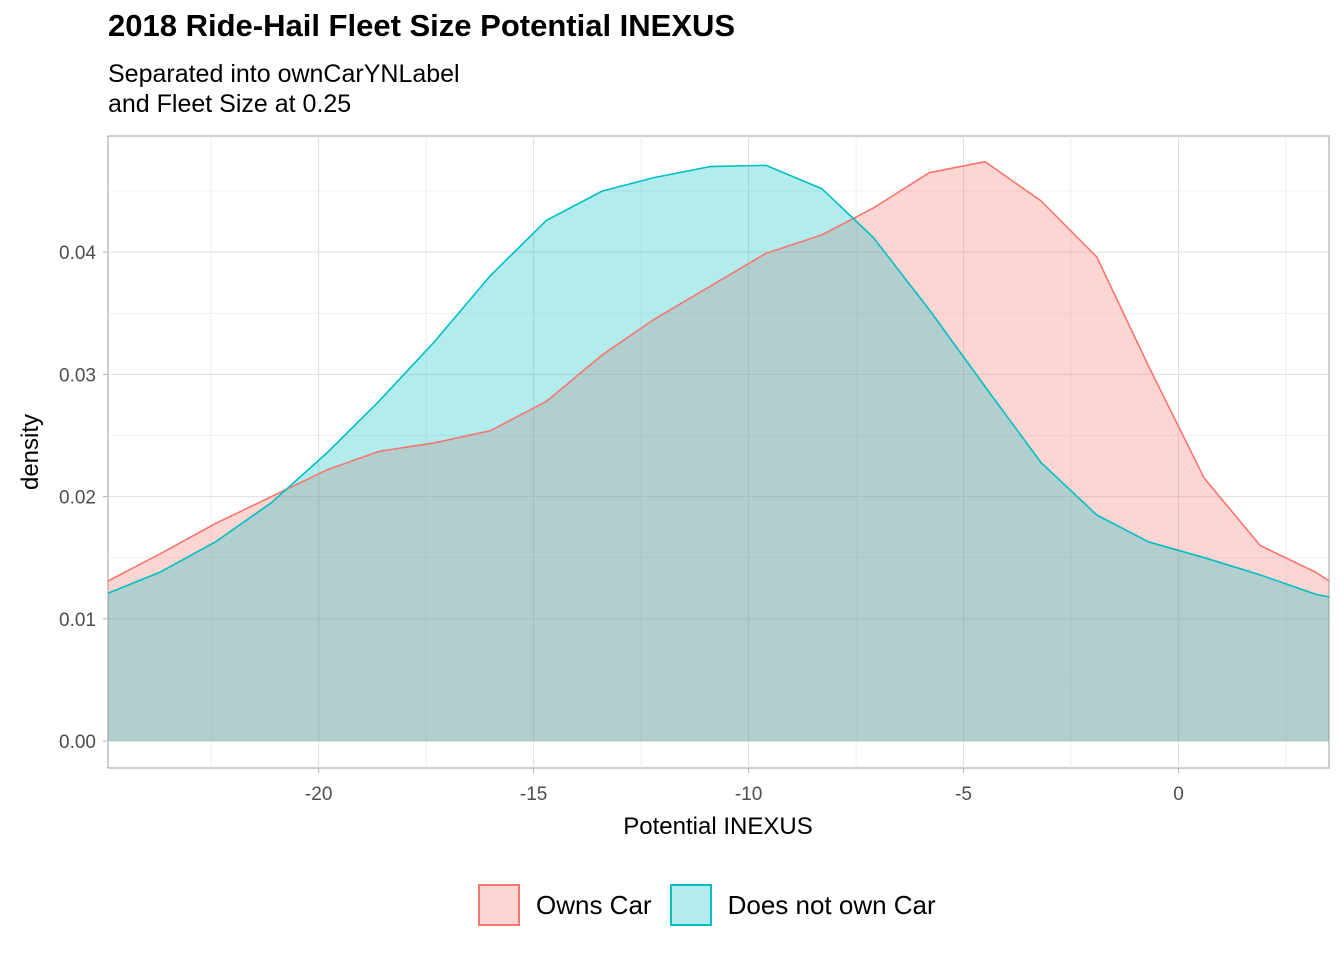  I want to click on x-tick-label: -10, so click(748, 794).